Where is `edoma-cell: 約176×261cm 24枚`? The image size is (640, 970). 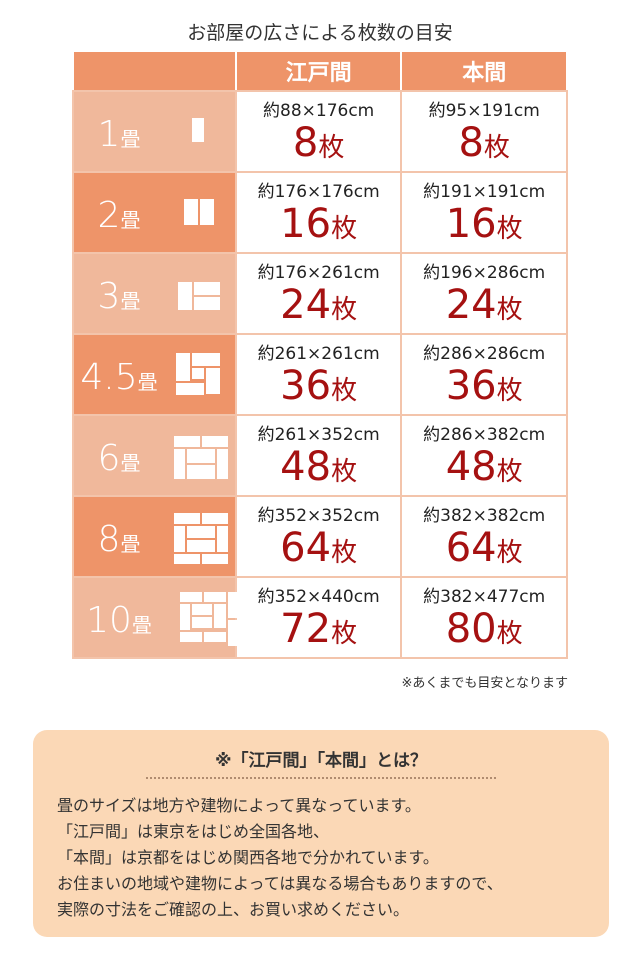 edoma-cell: 約176×261cm 24枚 is located at coordinates (318, 293).